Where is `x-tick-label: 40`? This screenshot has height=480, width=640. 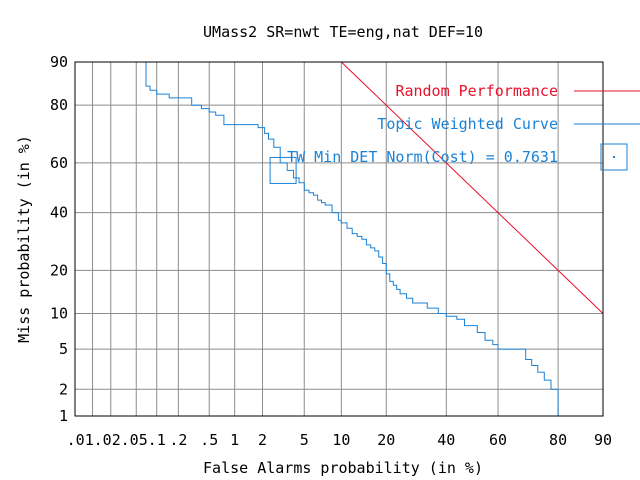 x-tick-label: 40 is located at coordinates (446, 440).